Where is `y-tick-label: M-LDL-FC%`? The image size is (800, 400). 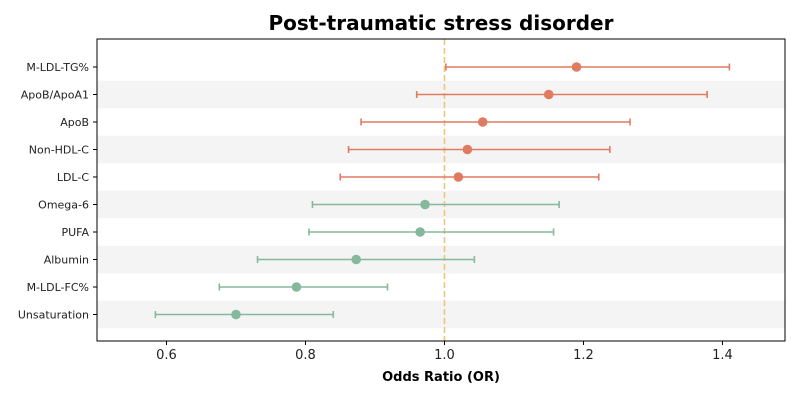 y-tick-label: M-LDL-FC% is located at coordinates (58, 287).